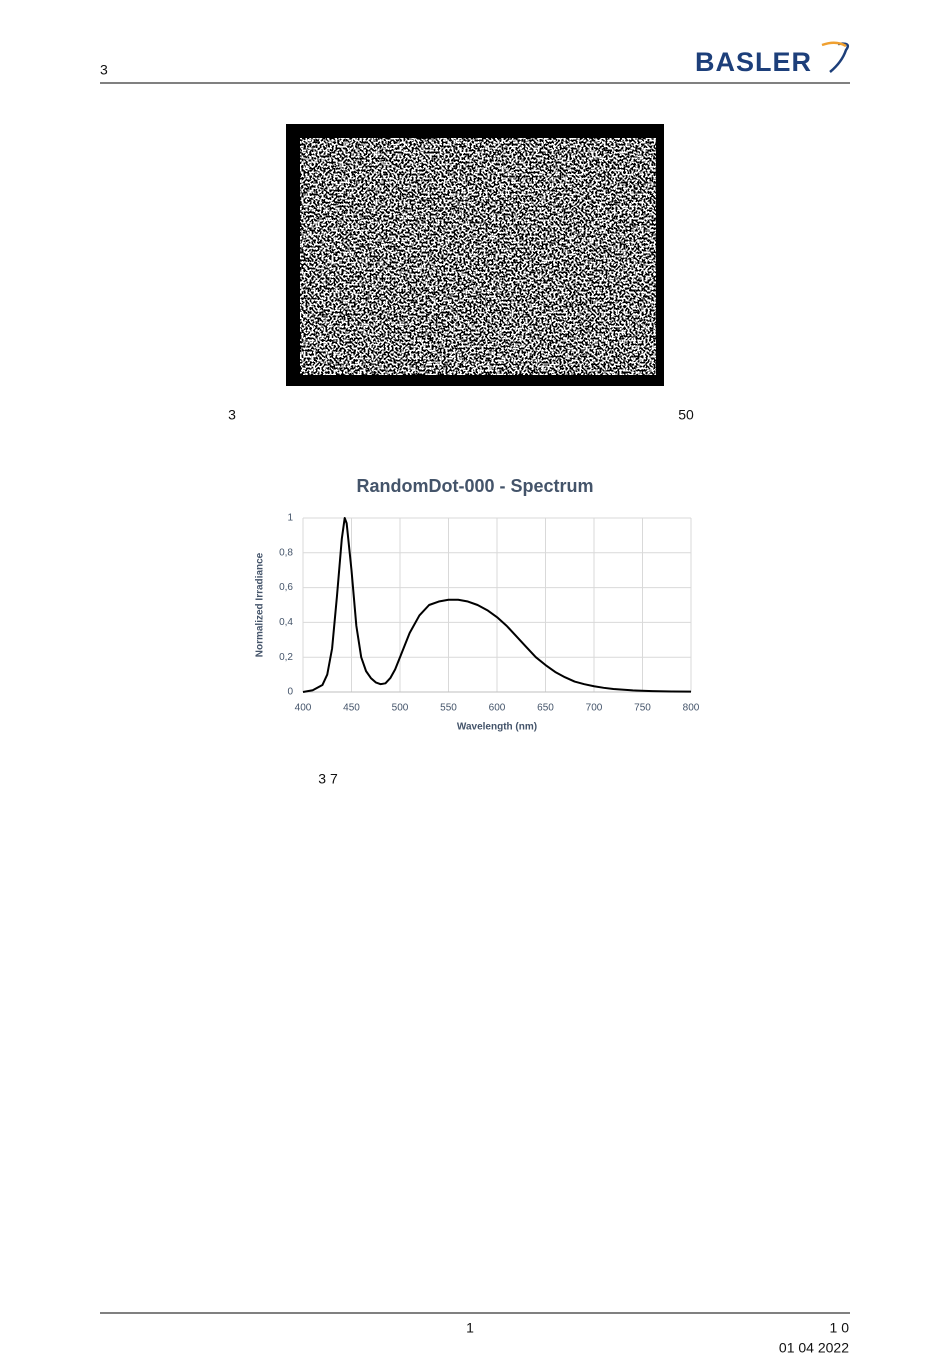 This screenshot has width=950, height=1360. Describe the element at coordinates (286, 587) in the screenshot. I see `y-tick-label: 0,6` at that location.